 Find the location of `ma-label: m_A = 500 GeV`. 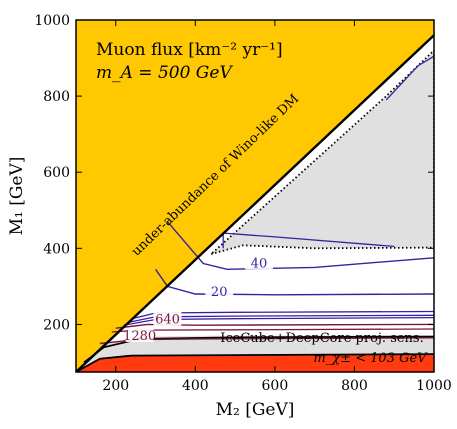

ma-label: m_A = 500 GeV is located at coordinates (164, 73).